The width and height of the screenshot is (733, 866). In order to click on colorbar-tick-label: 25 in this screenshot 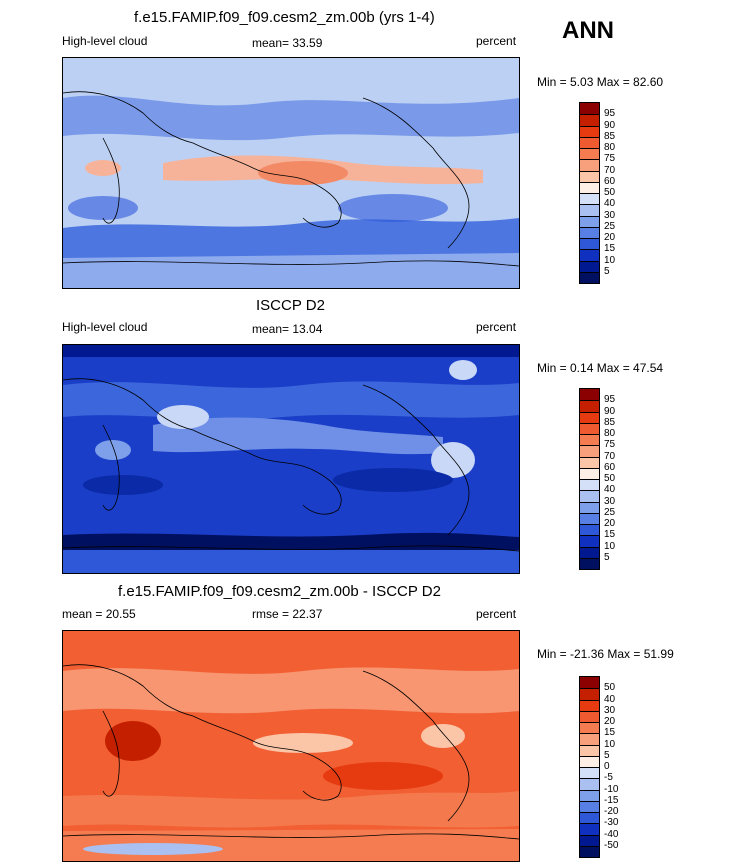, I will do `click(610, 512)`.